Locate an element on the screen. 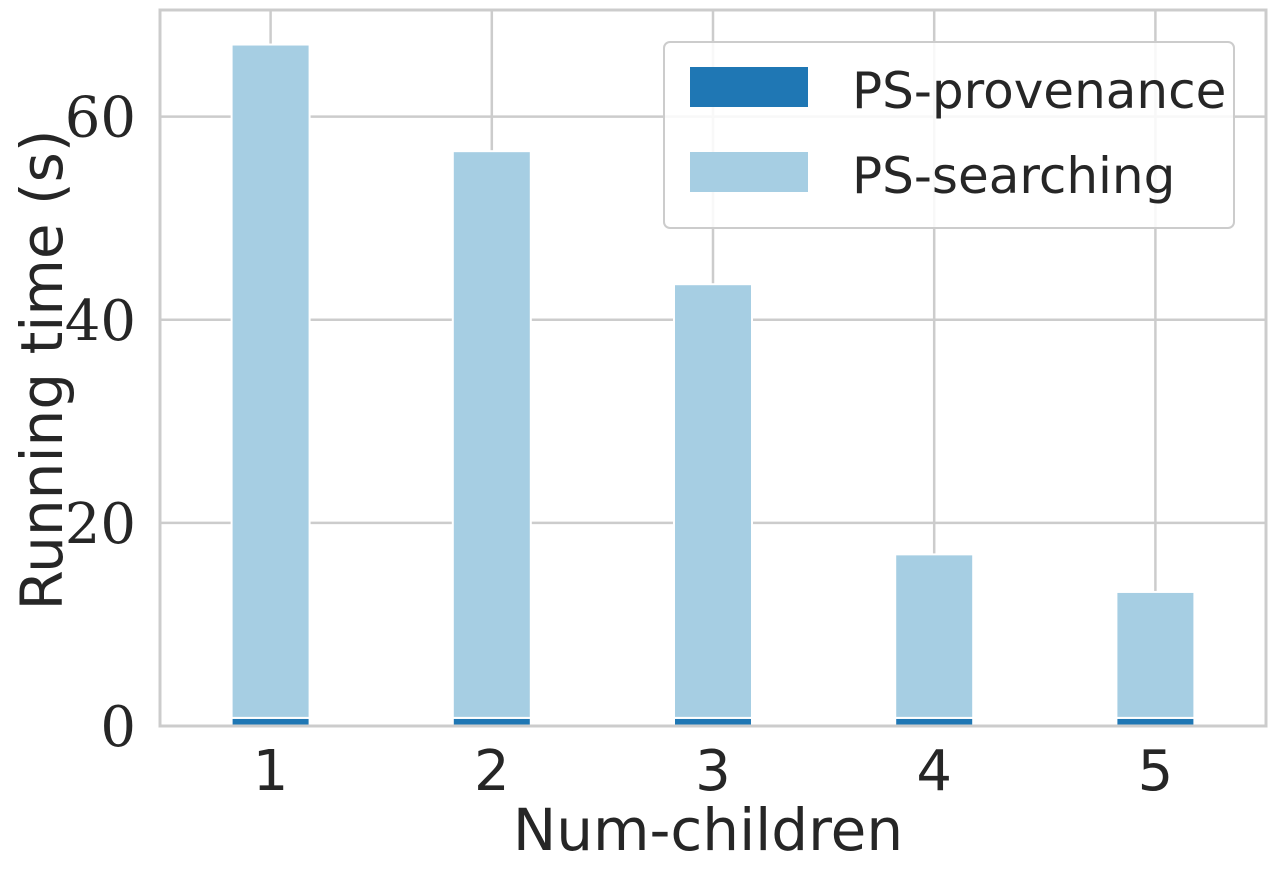 The height and width of the screenshot is (876, 1276). y-tick-label: 20 is located at coordinates (100, 524).